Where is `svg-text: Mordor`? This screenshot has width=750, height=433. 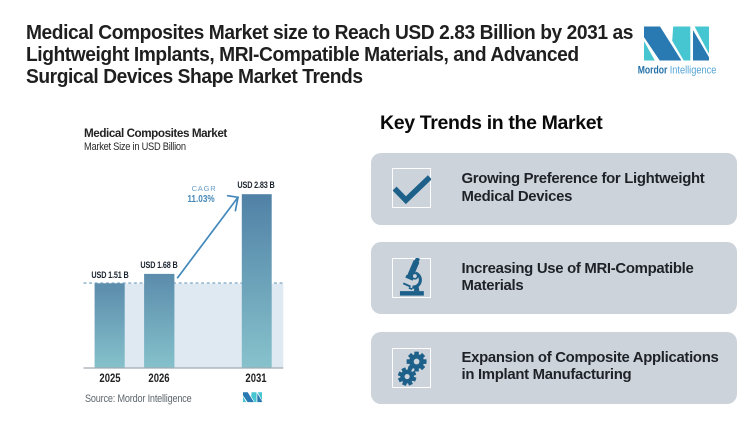 svg-text: Mordor is located at coordinates (653, 71).